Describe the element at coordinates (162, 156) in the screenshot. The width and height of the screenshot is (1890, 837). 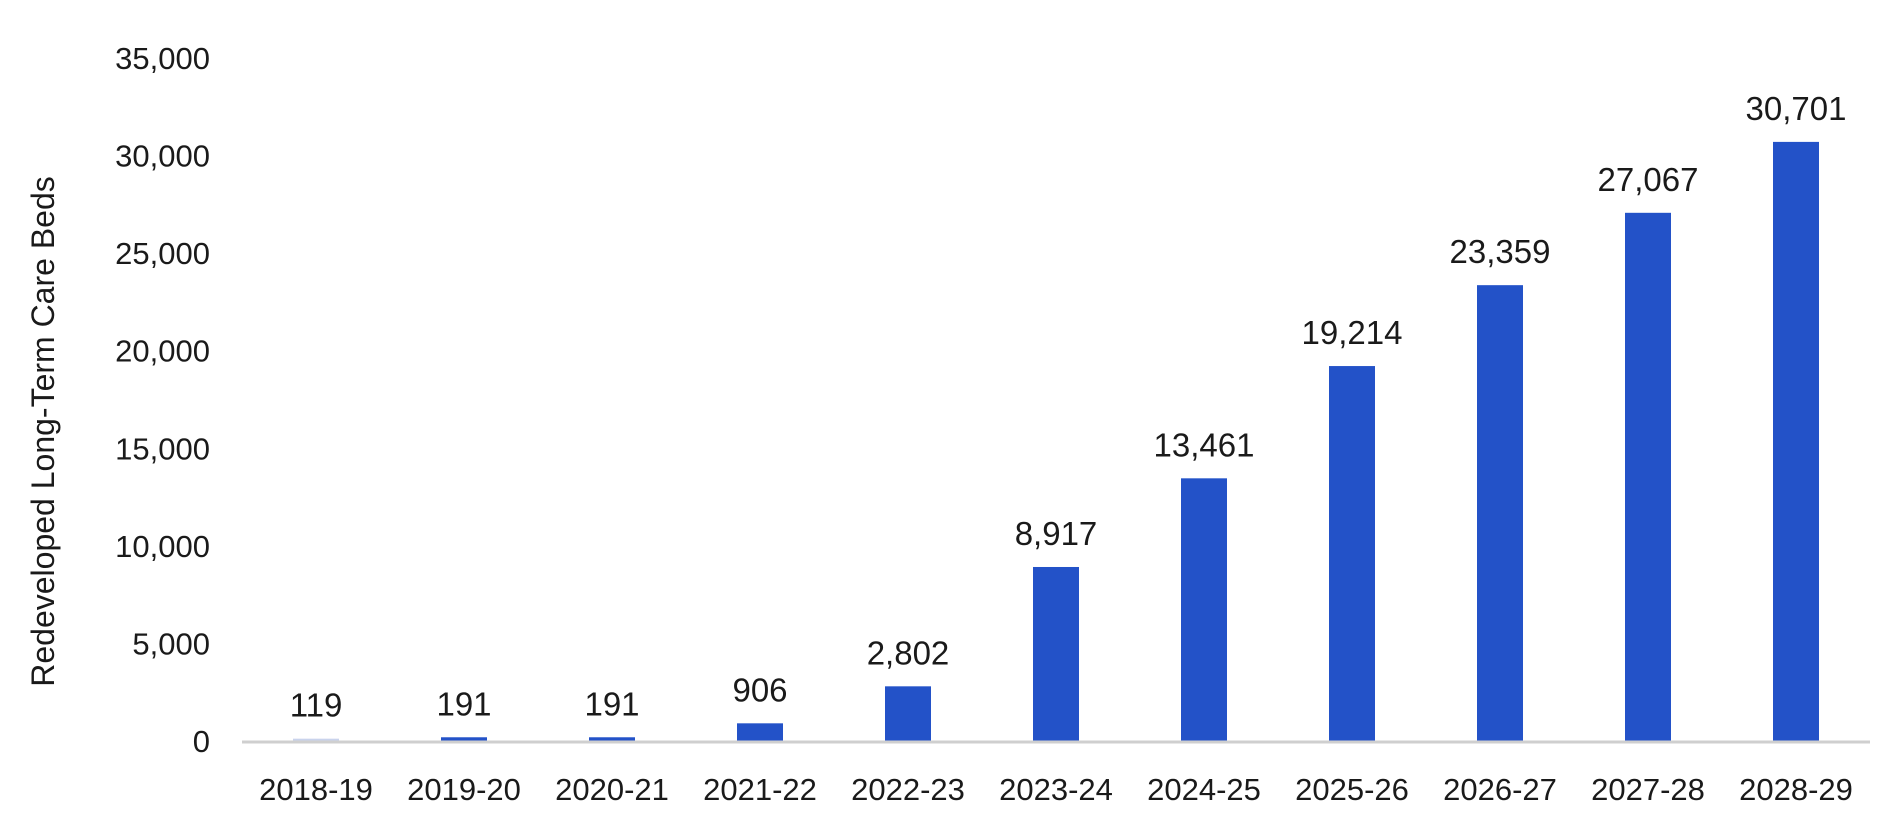
I see `y-tick-label: 30,000` at that location.